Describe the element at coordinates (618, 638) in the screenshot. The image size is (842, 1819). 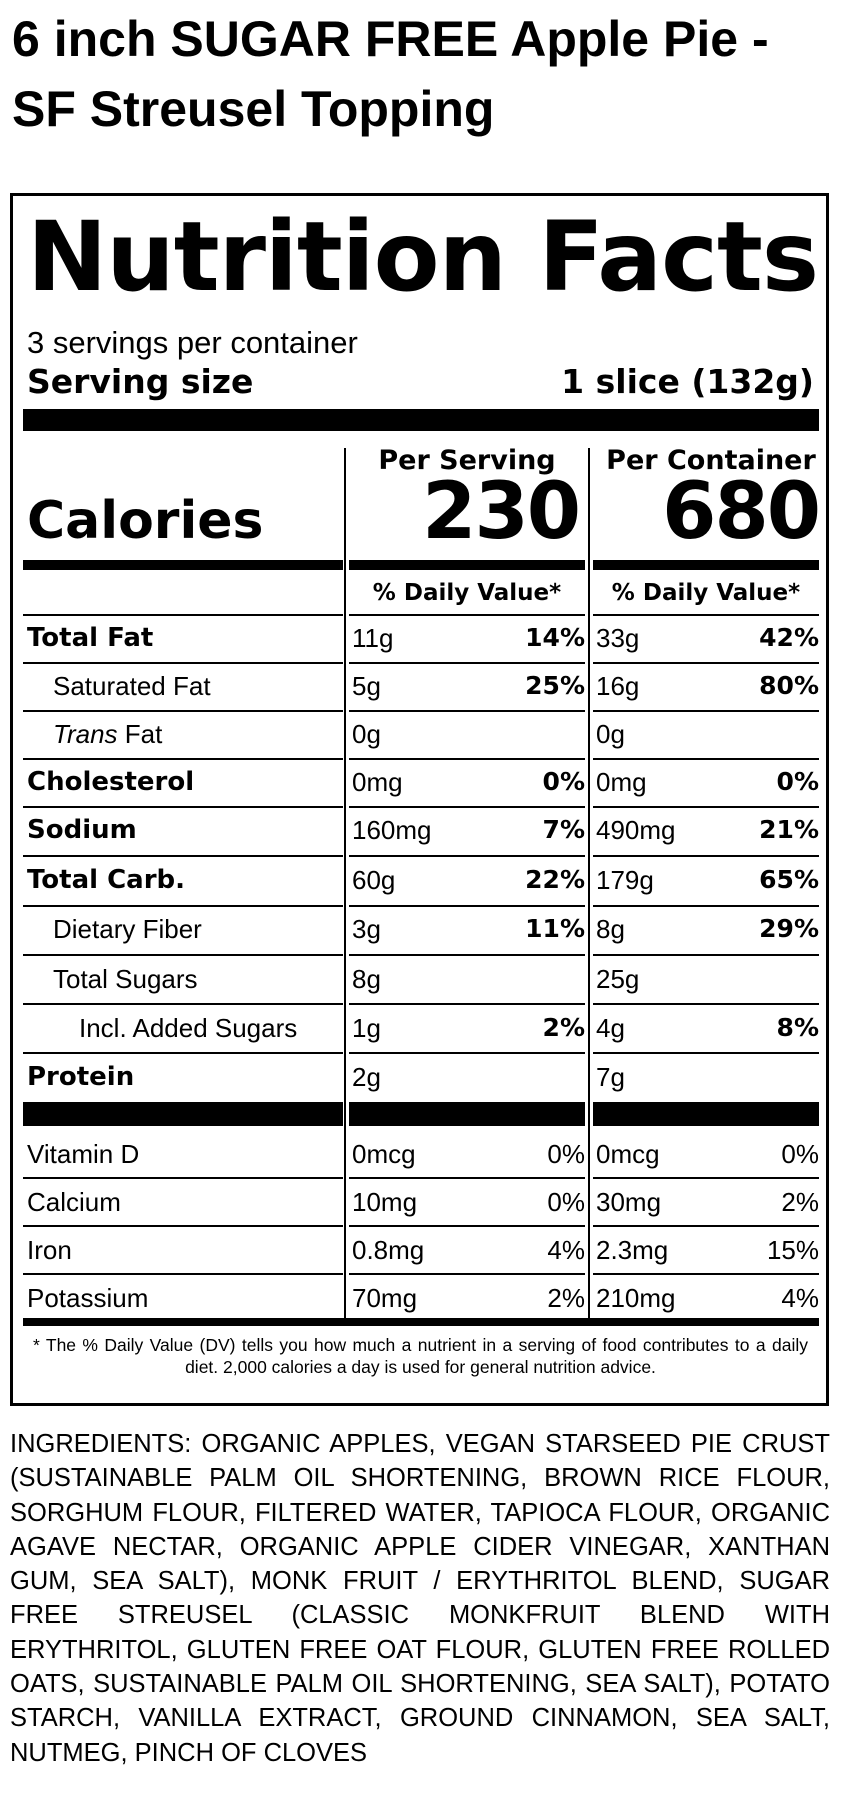
I see `container-amount: 33g` at that location.